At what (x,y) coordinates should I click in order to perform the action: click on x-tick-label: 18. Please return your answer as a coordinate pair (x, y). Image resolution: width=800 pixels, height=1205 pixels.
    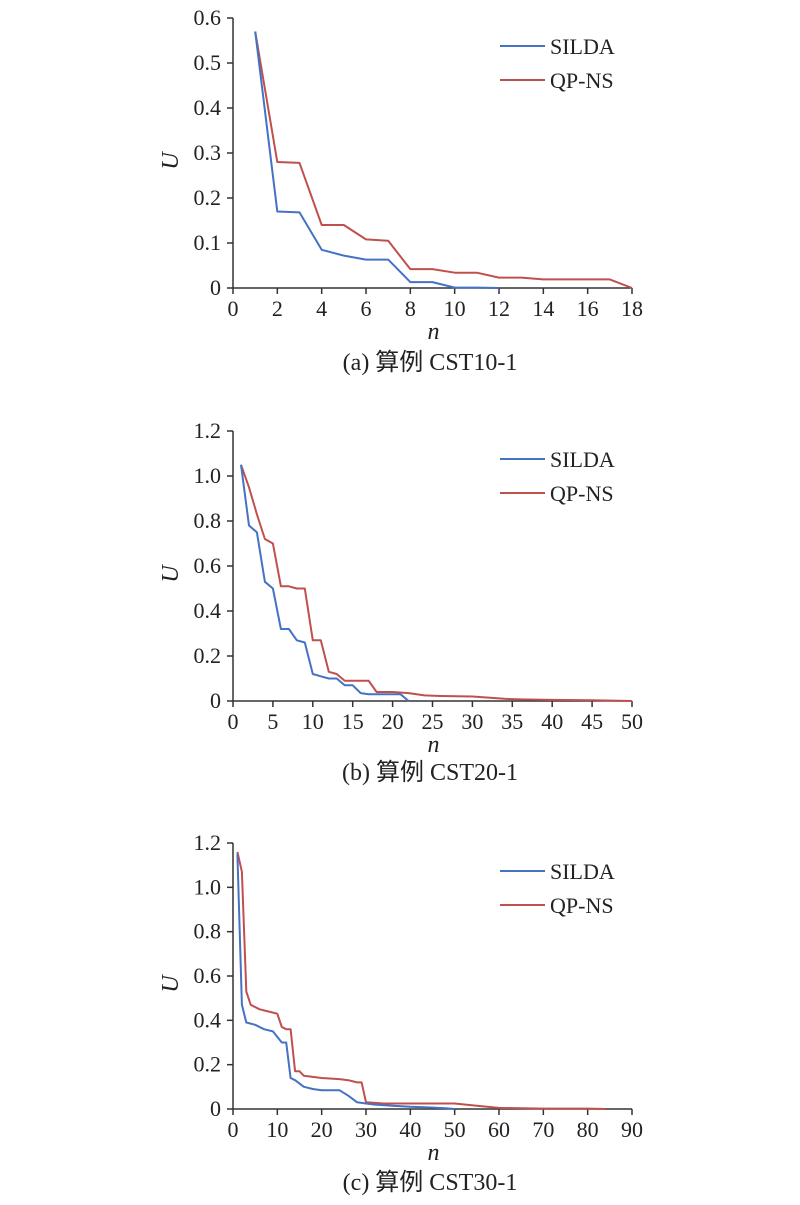
    Looking at the image, I should click on (632, 308).